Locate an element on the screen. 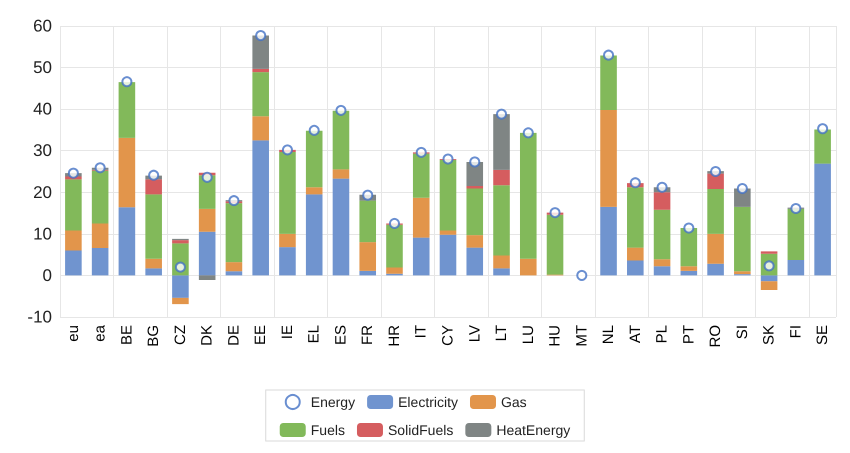 This screenshot has width=850, height=453. x-tick-label: NL is located at coordinates (609, 334).